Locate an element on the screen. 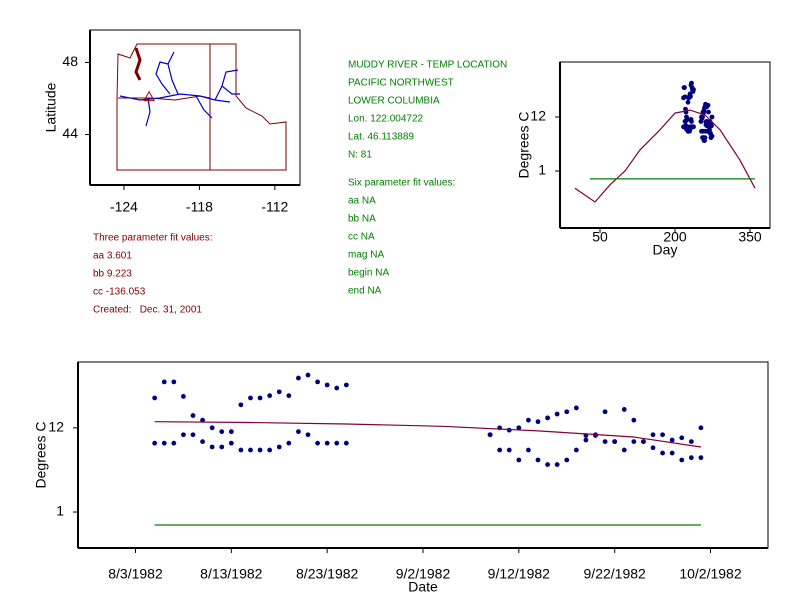  x-tick-label: -118 is located at coordinates (199, 207).